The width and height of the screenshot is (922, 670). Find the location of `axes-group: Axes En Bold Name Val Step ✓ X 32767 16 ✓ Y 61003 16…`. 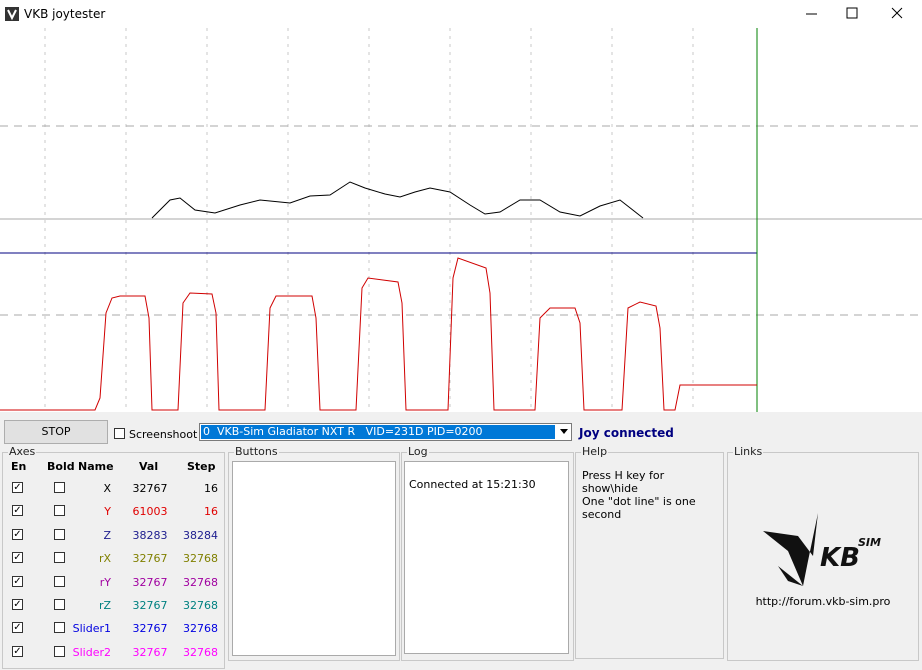

axes-group: Axes En Bold Name Val Step ✓ X 32767 16 ✓ Y 61003 16… is located at coordinates (113, 557).